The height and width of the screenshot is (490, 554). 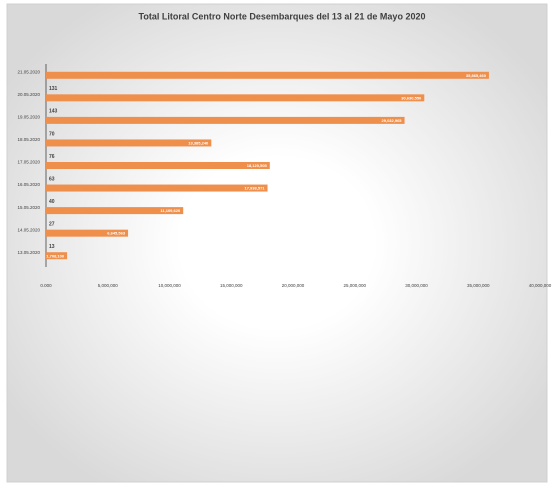 I want to click on x-tick-label: 15,000,000, so click(x=231, y=285).